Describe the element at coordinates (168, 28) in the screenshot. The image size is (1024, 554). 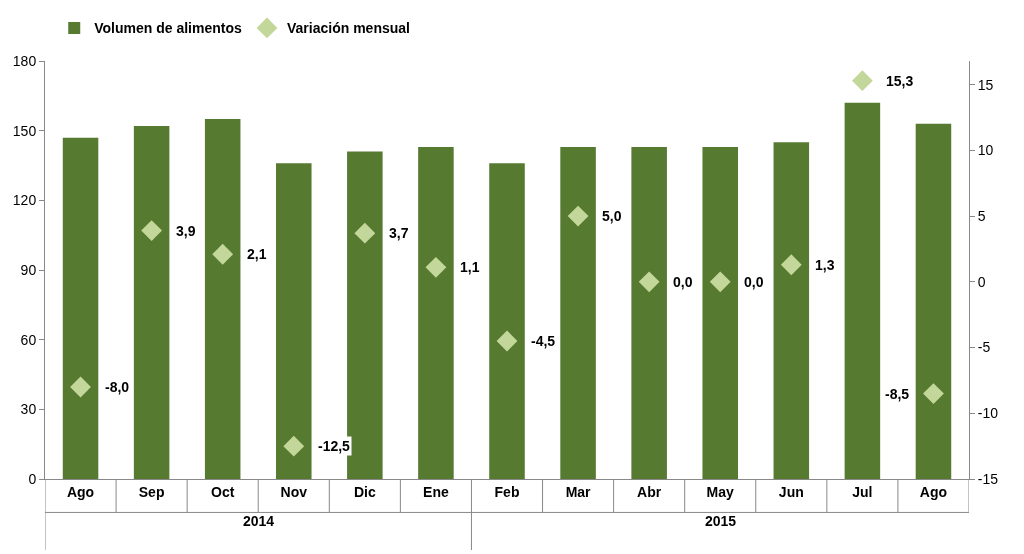
I see `legend-label: Volumen de alimentos` at that location.